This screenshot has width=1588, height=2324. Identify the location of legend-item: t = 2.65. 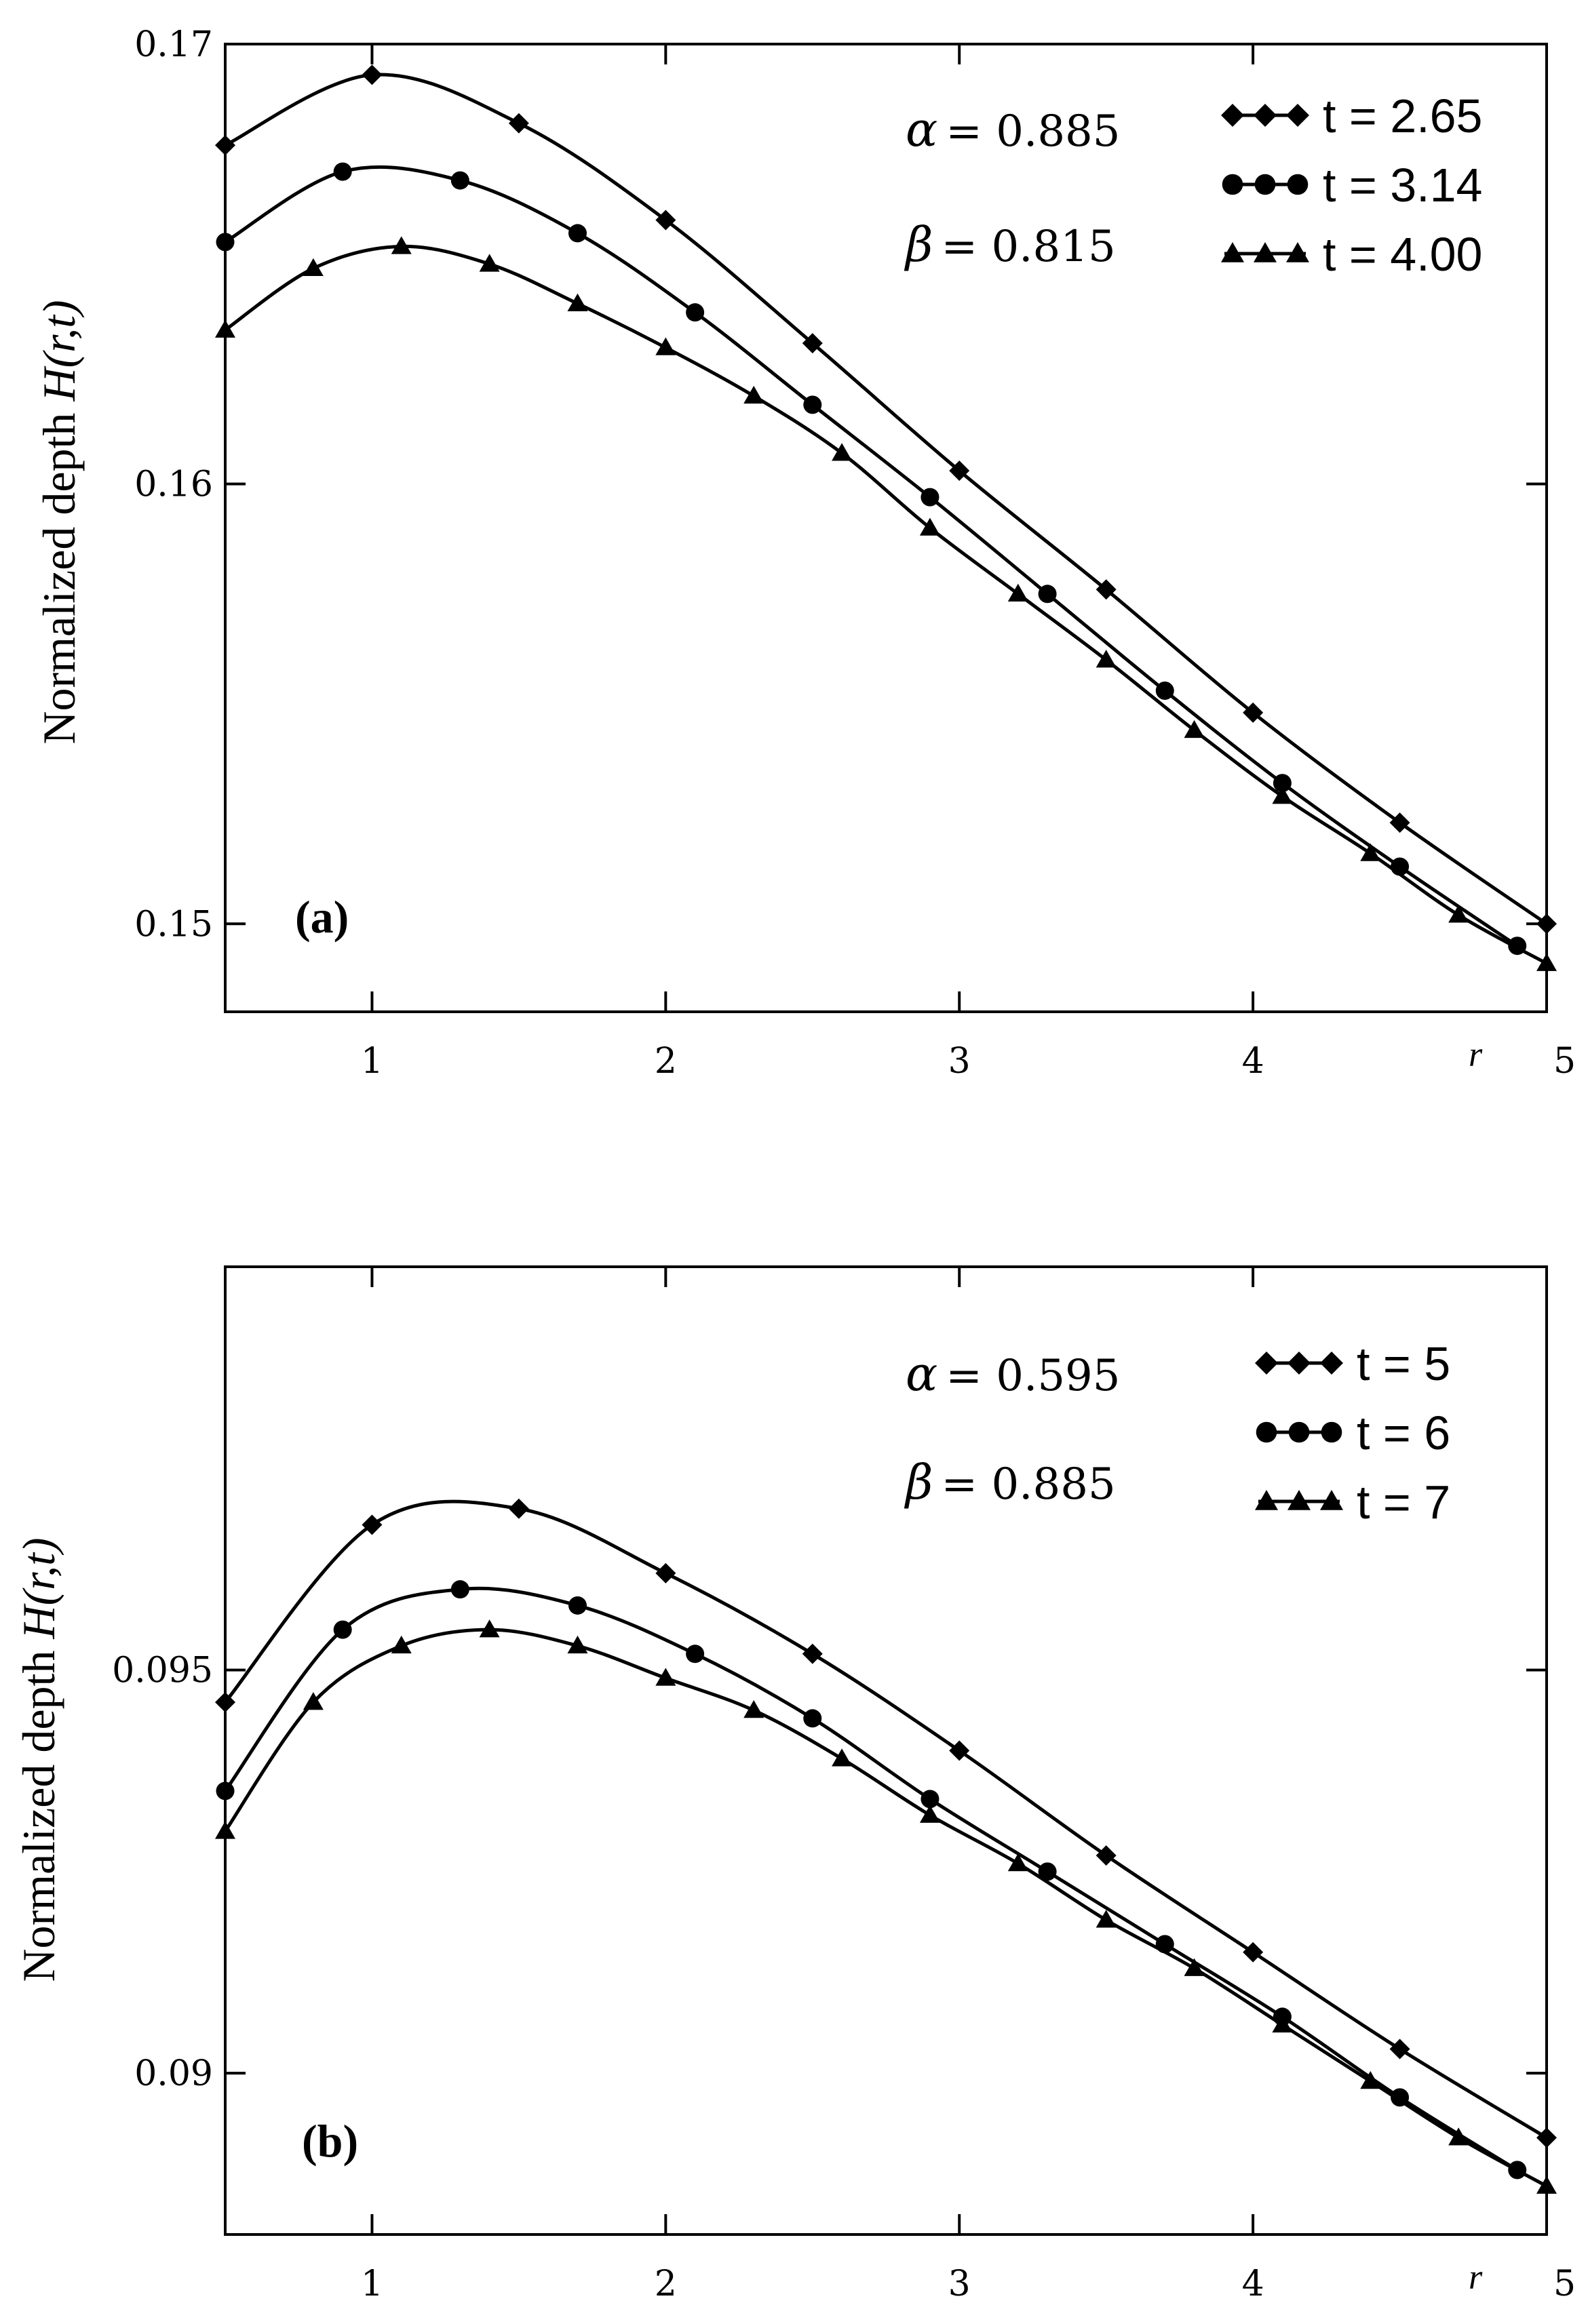
(1351, 116).